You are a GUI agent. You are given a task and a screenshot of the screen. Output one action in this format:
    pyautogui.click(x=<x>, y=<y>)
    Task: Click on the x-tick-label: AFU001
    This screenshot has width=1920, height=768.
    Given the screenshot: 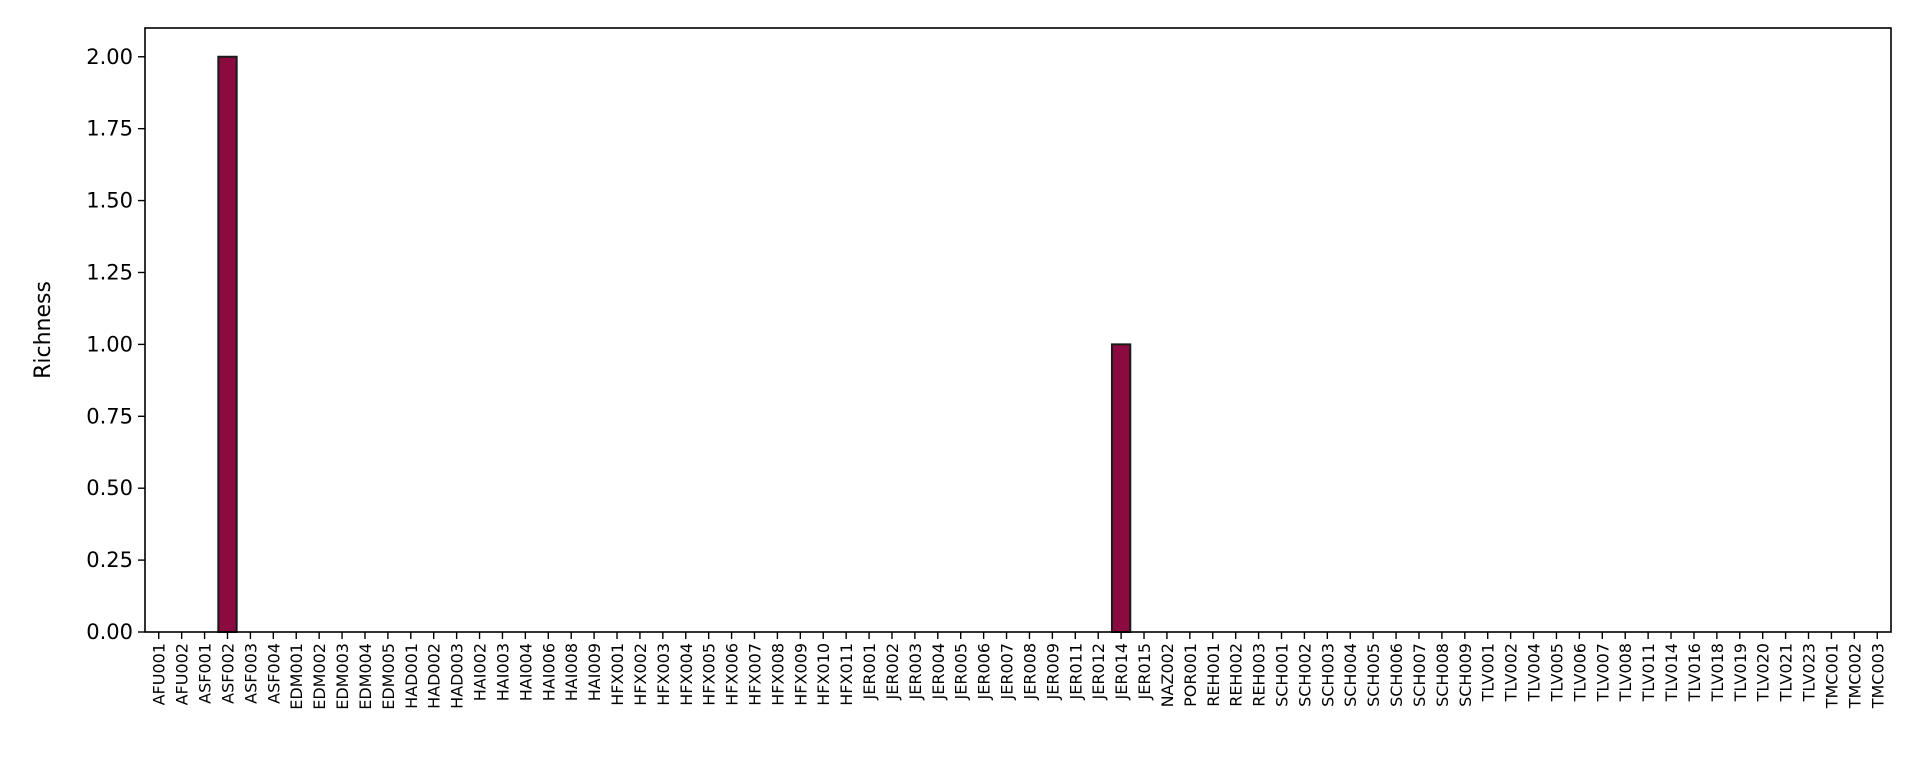 What is the action you would take?
    pyautogui.click(x=159, y=674)
    